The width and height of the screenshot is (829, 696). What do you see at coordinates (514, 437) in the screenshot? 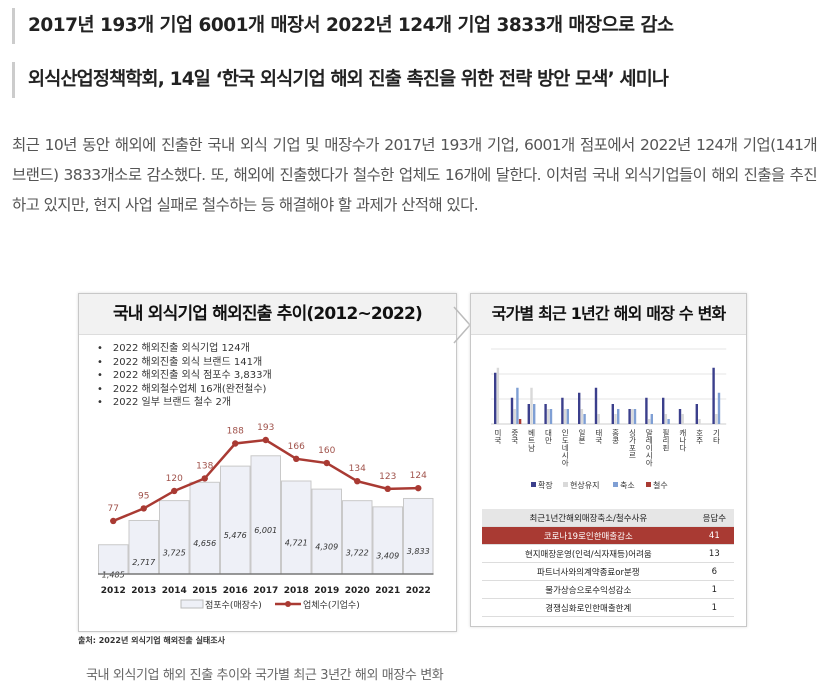
I see `country-label: 중국` at bounding box center [514, 437].